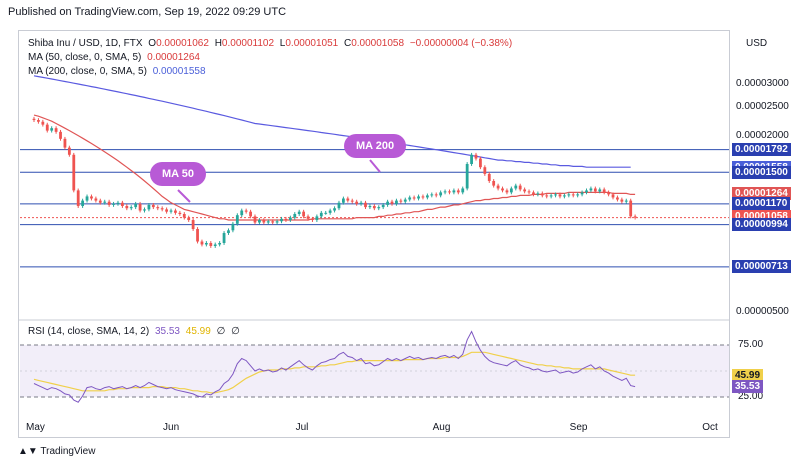  What do you see at coordinates (152, 43) in the screenshot?
I see `open-label: O` at bounding box center [152, 43].